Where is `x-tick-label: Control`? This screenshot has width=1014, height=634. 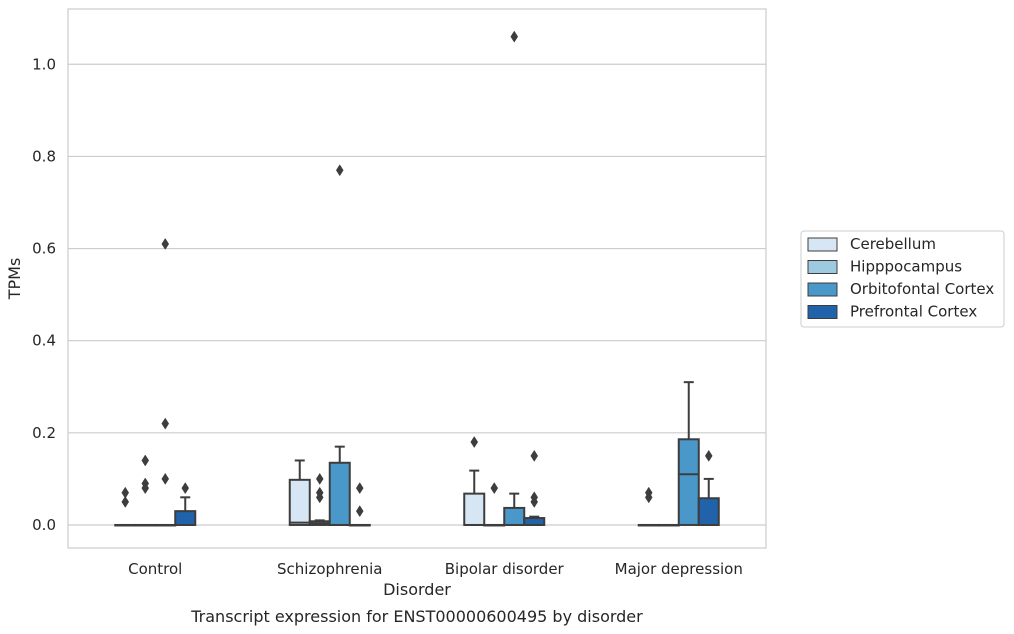
x-tick-label: Control is located at coordinates (155, 569).